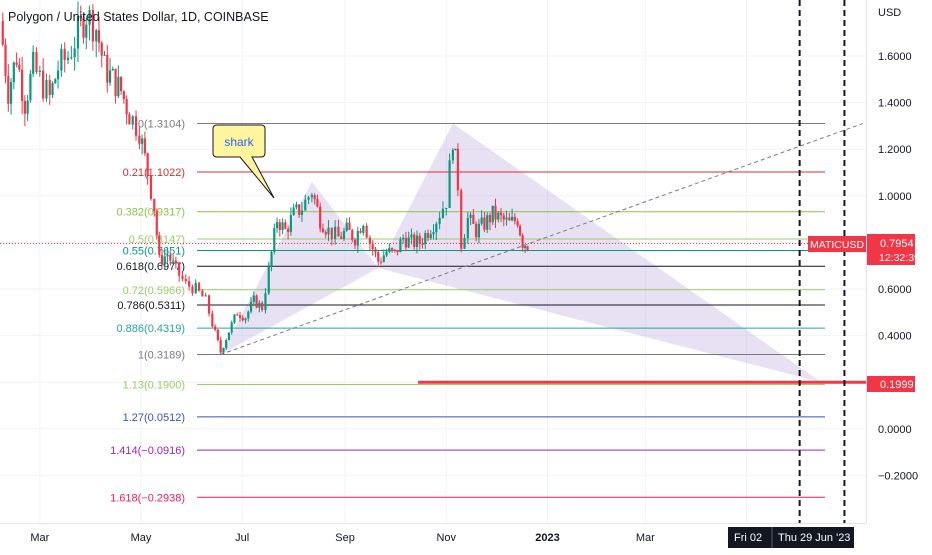  Describe the element at coordinates (393, 538) in the screenshot. I see `time-axis-ticks: MarMayJulSepNov2023MarMay` at that location.